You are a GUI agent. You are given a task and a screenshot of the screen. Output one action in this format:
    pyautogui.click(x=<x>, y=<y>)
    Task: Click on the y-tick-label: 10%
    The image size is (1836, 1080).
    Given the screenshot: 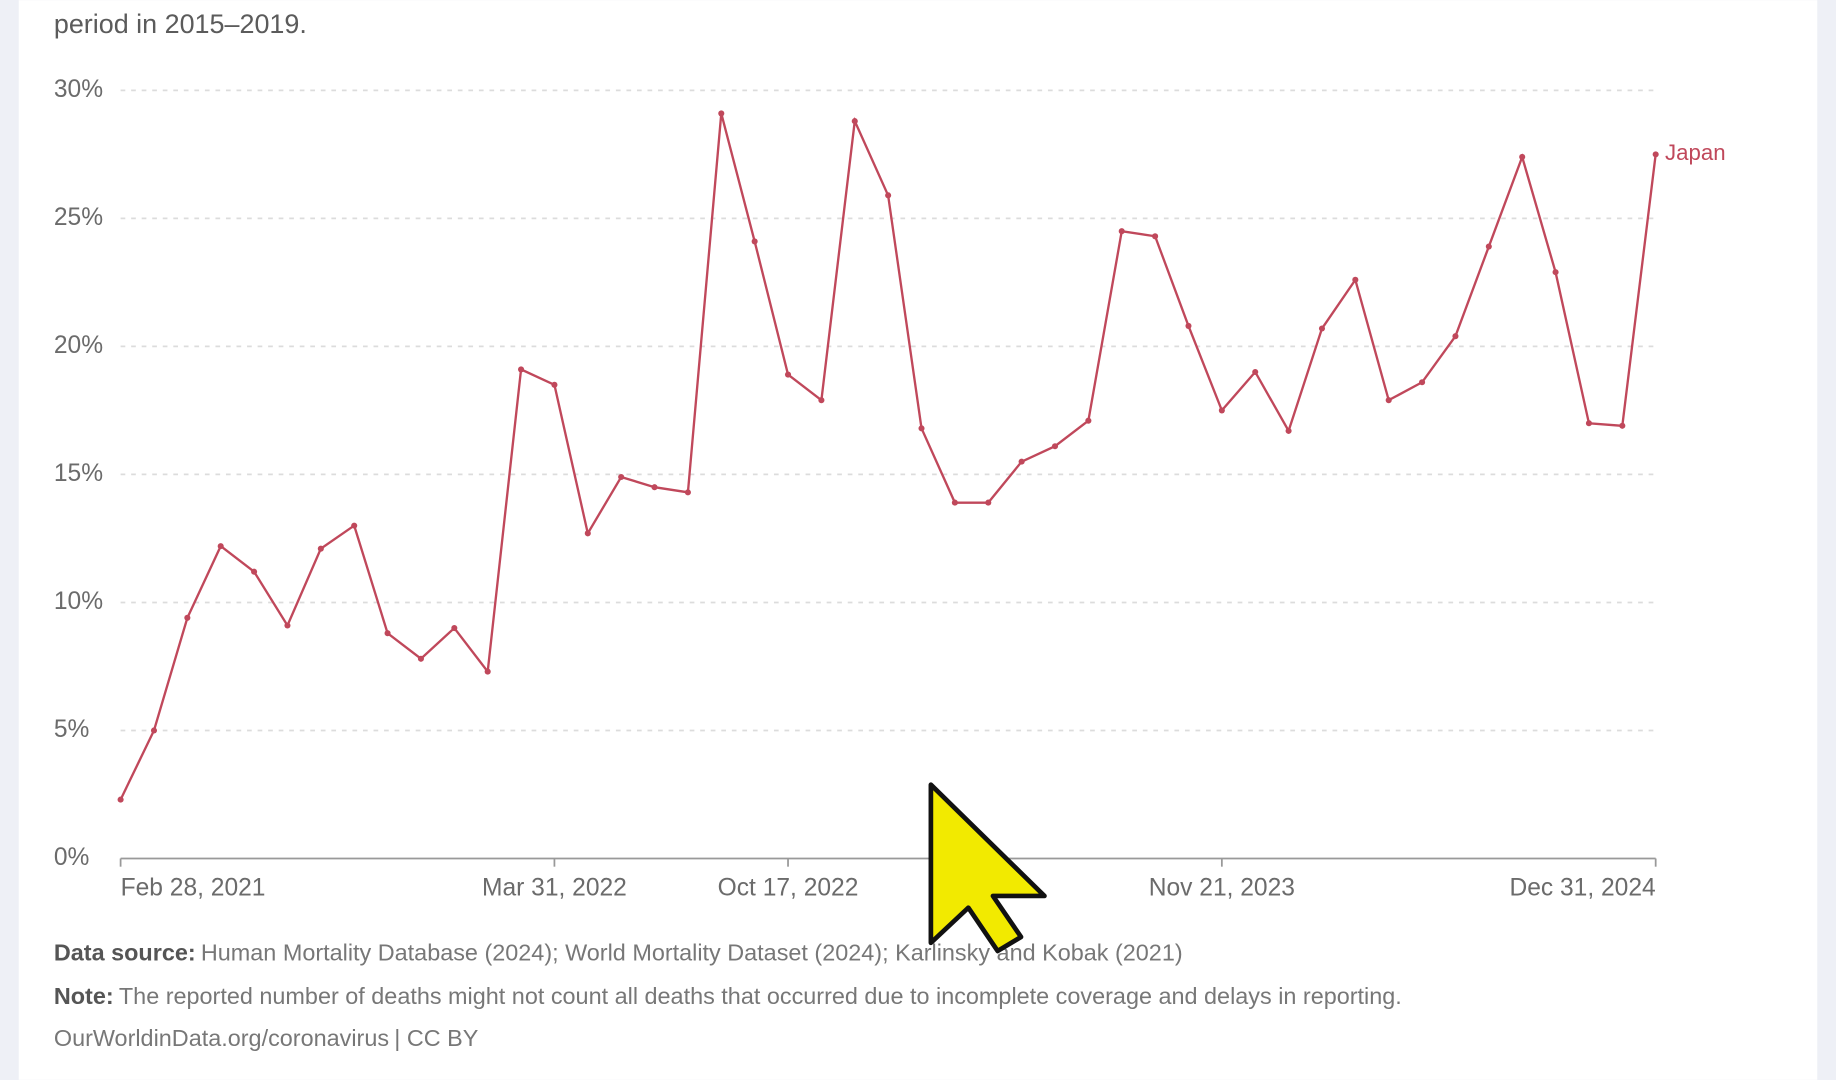 What is the action you would take?
    pyautogui.click(x=78, y=601)
    